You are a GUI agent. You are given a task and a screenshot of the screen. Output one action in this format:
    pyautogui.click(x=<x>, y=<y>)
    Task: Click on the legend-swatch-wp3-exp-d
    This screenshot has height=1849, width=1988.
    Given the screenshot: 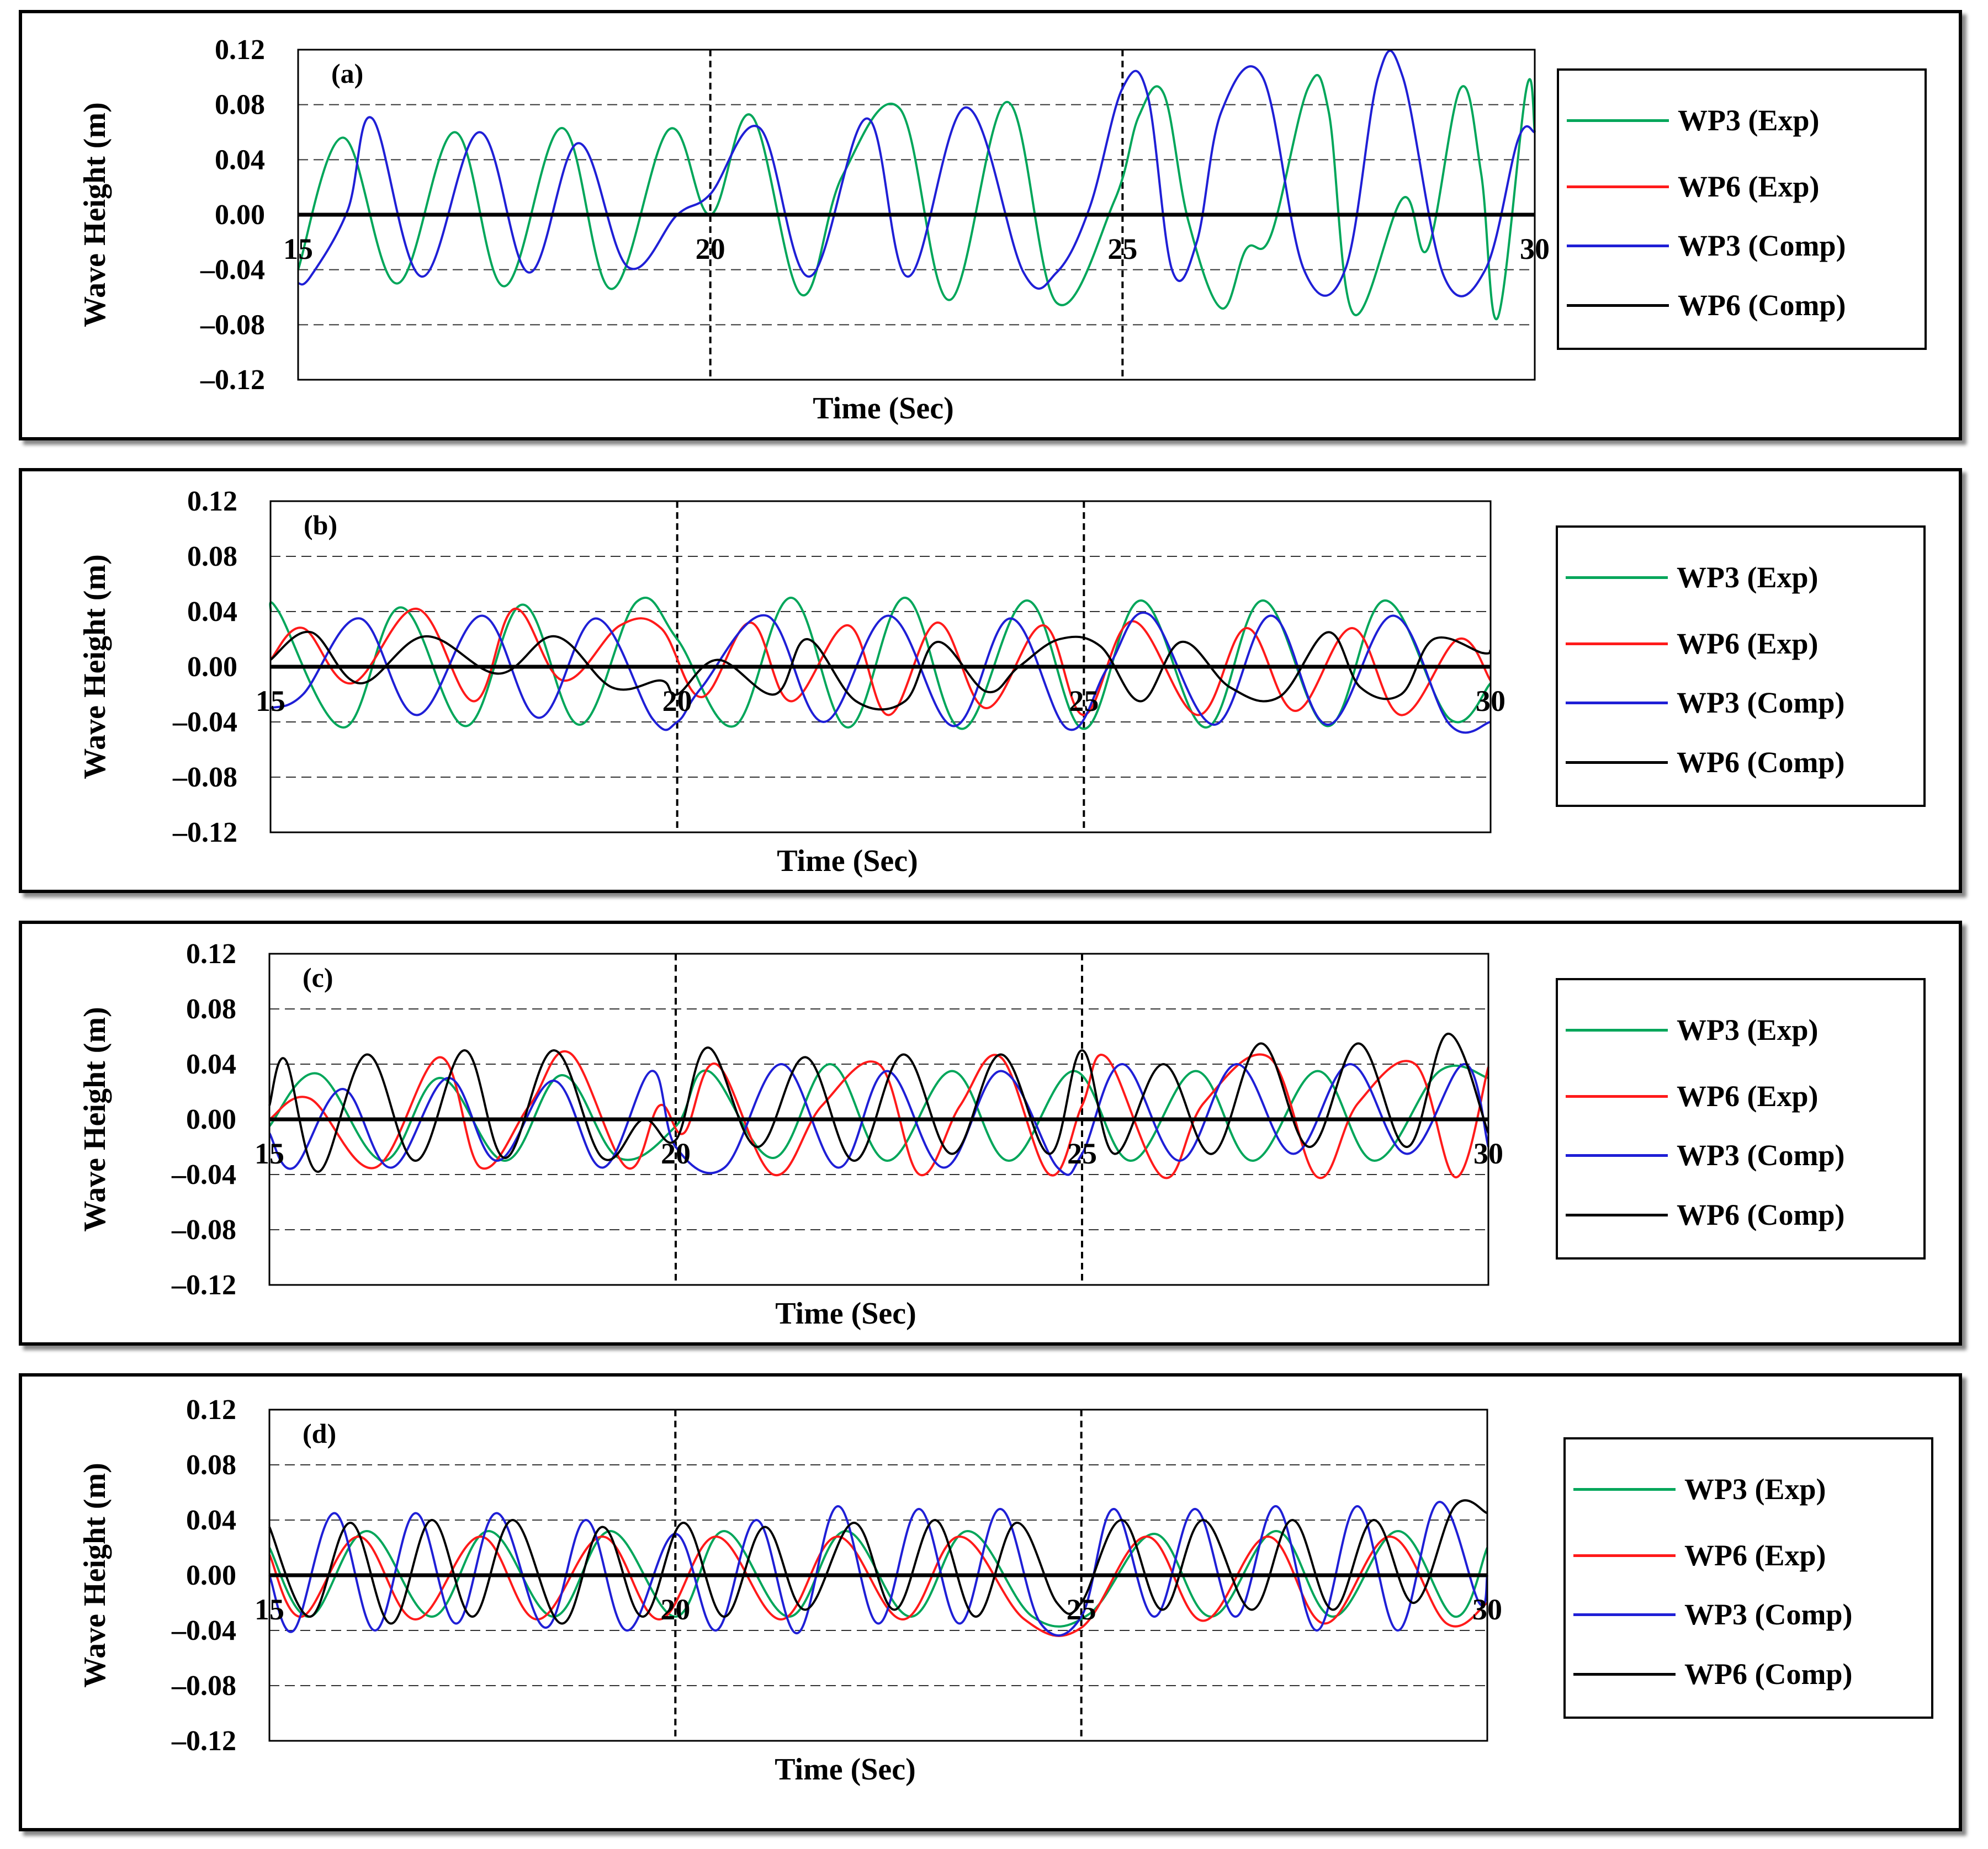 What is the action you would take?
    pyautogui.click(x=1624, y=1490)
    